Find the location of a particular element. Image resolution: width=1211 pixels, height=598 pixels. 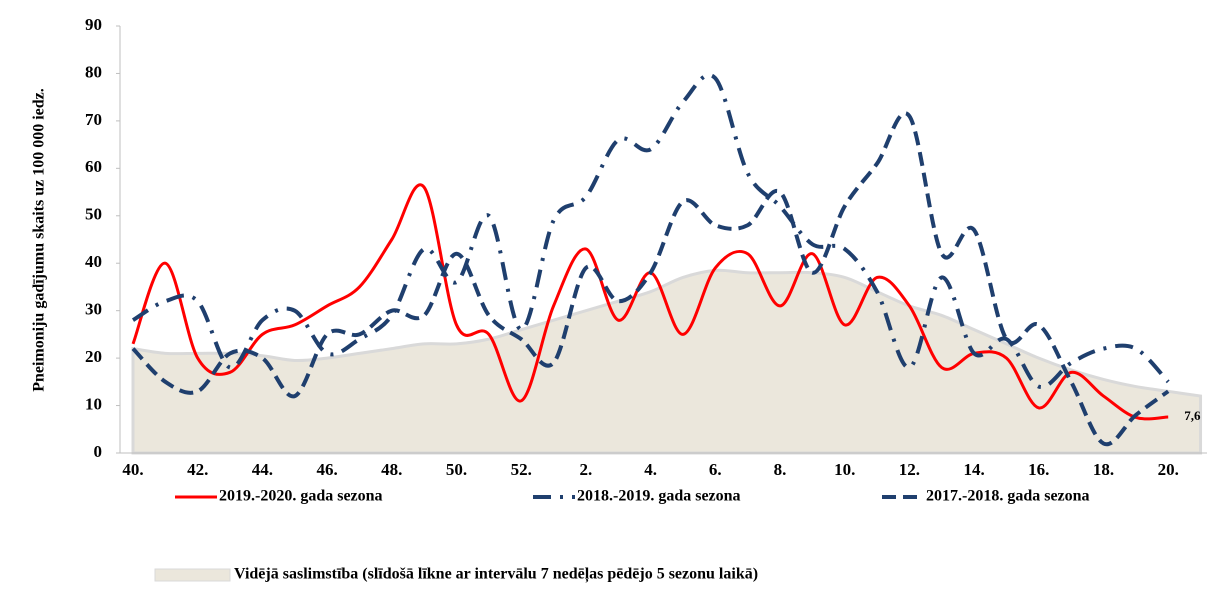

y-tick-label: 90 is located at coordinates (93, 24).